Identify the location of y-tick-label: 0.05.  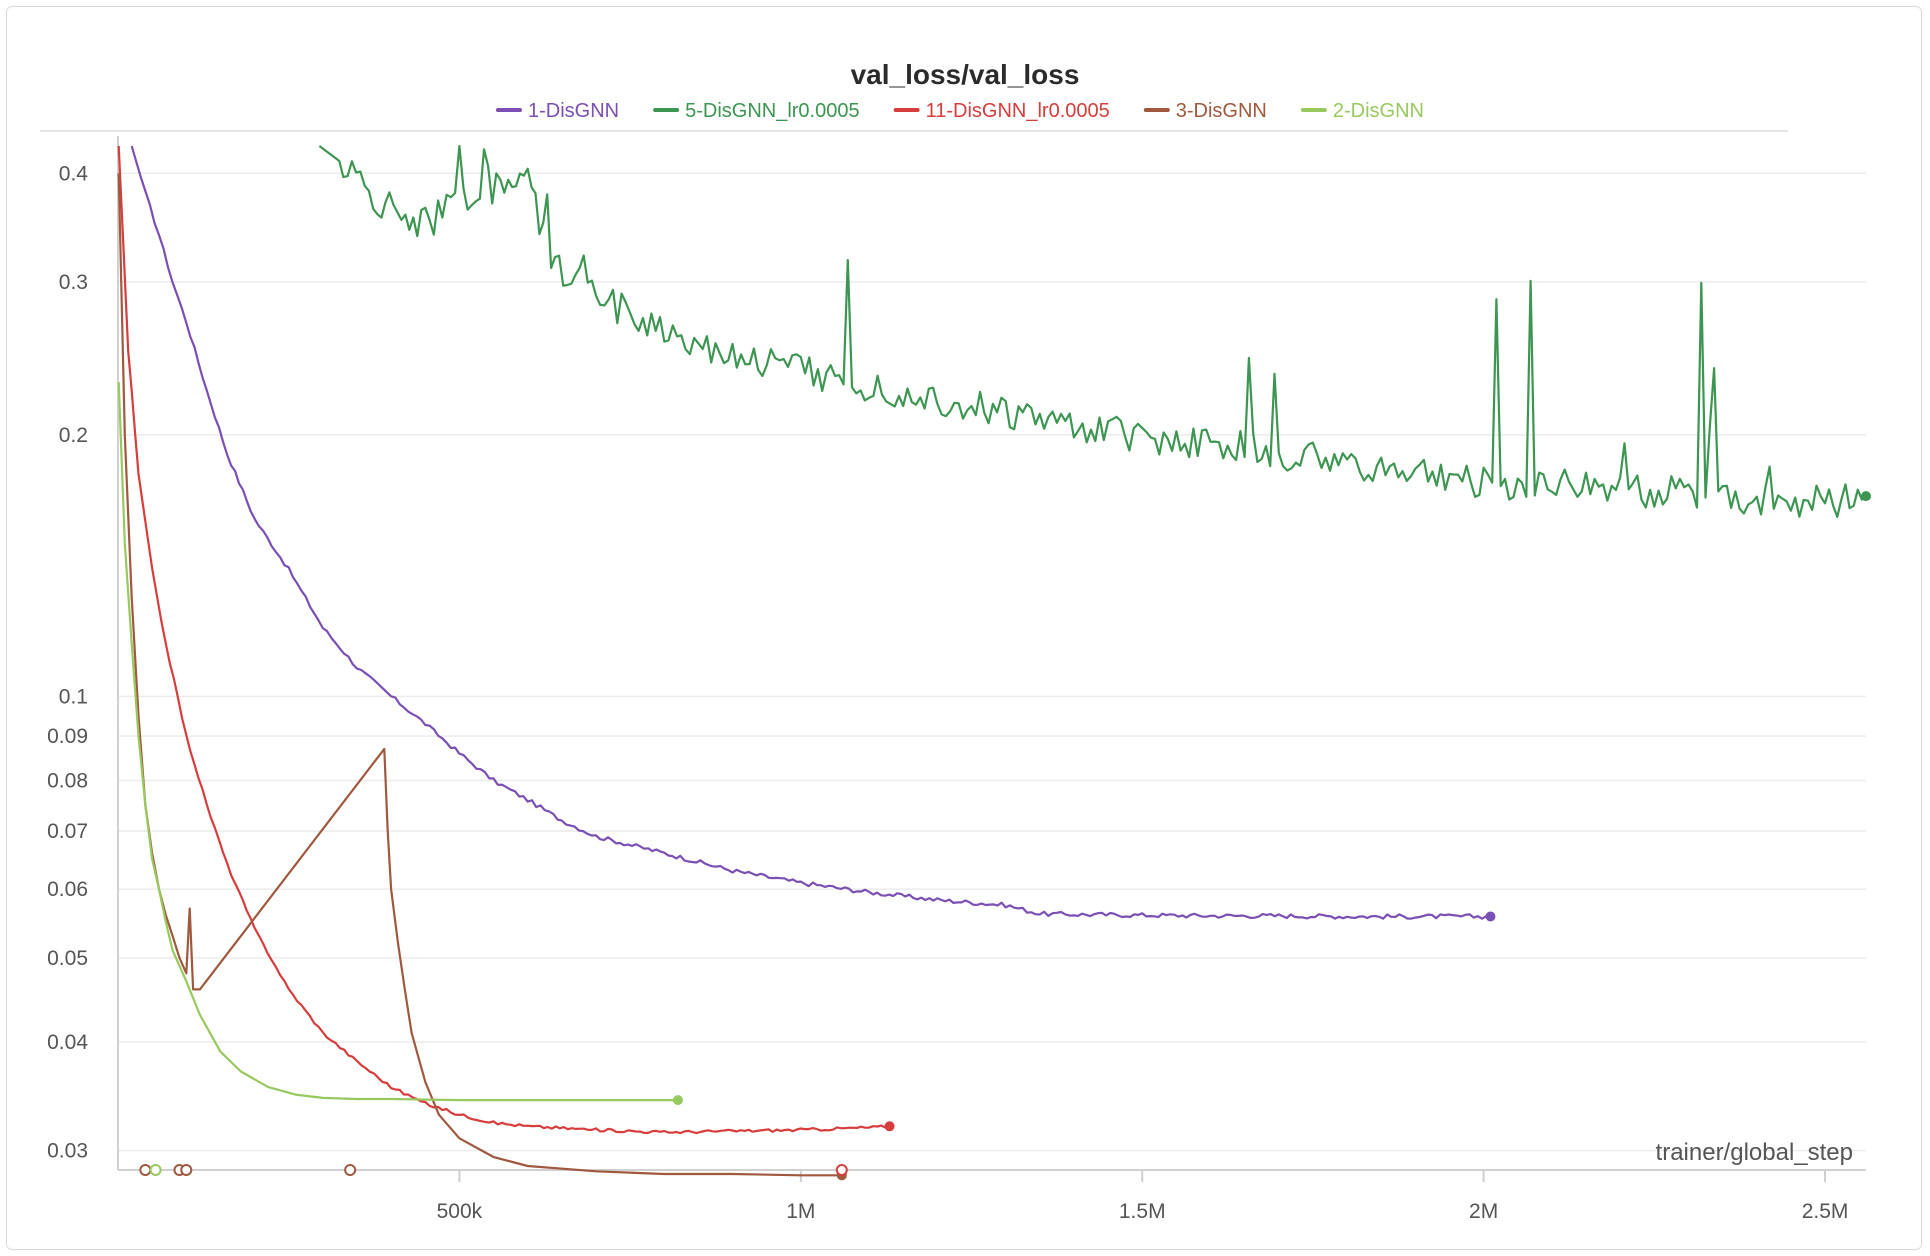
(67, 958).